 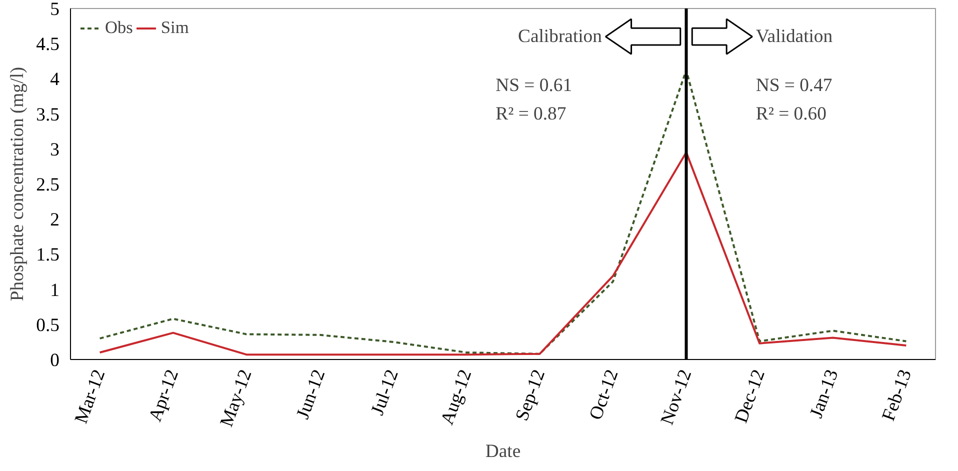 What do you see at coordinates (236, 398) in the screenshot?
I see `x-tick-label: May-12` at bounding box center [236, 398].